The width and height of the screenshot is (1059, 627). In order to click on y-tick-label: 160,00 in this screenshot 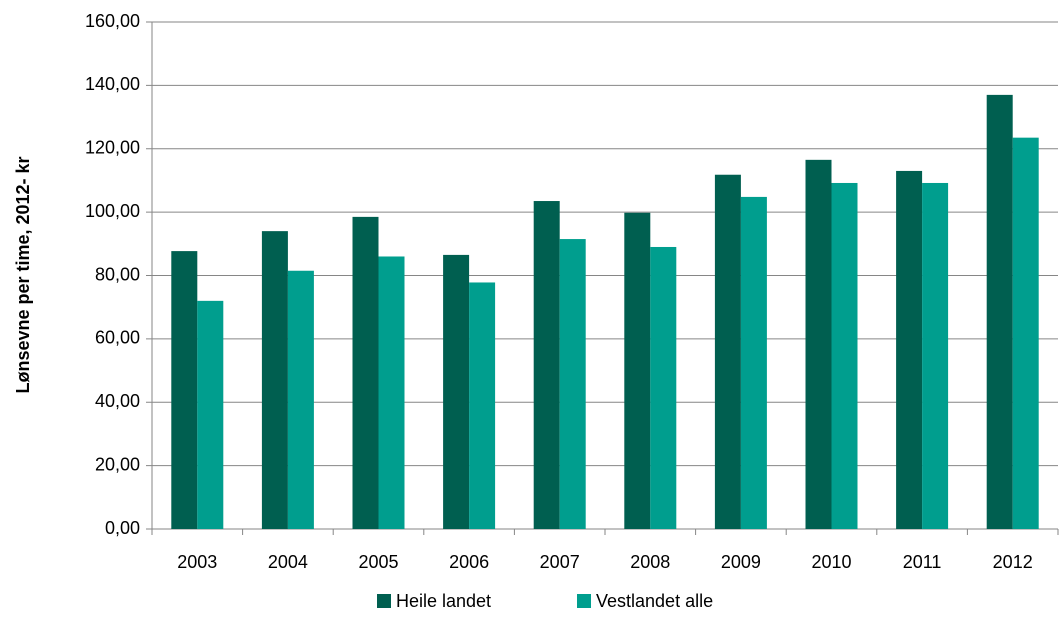, I will do `click(112, 21)`.